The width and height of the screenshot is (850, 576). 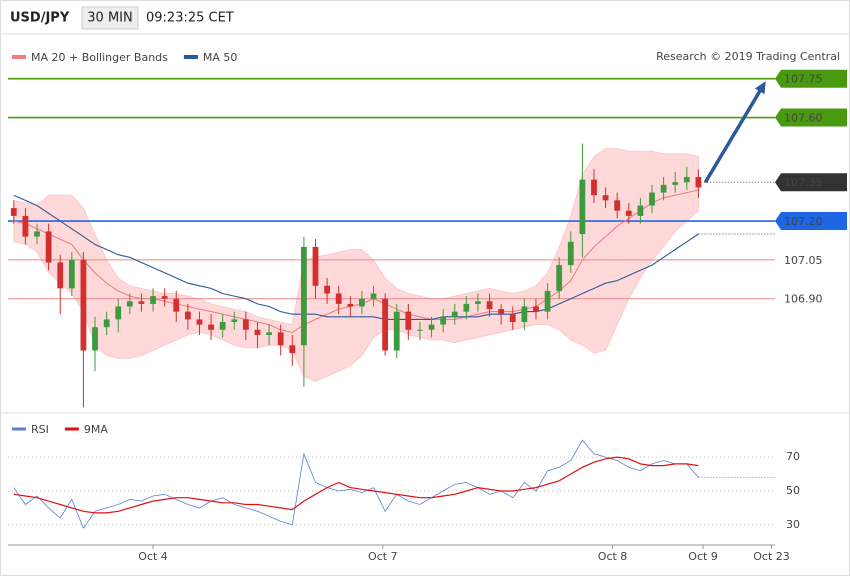 I want to click on credit: Research © 2019 Trading Central, so click(x=748, y=56).